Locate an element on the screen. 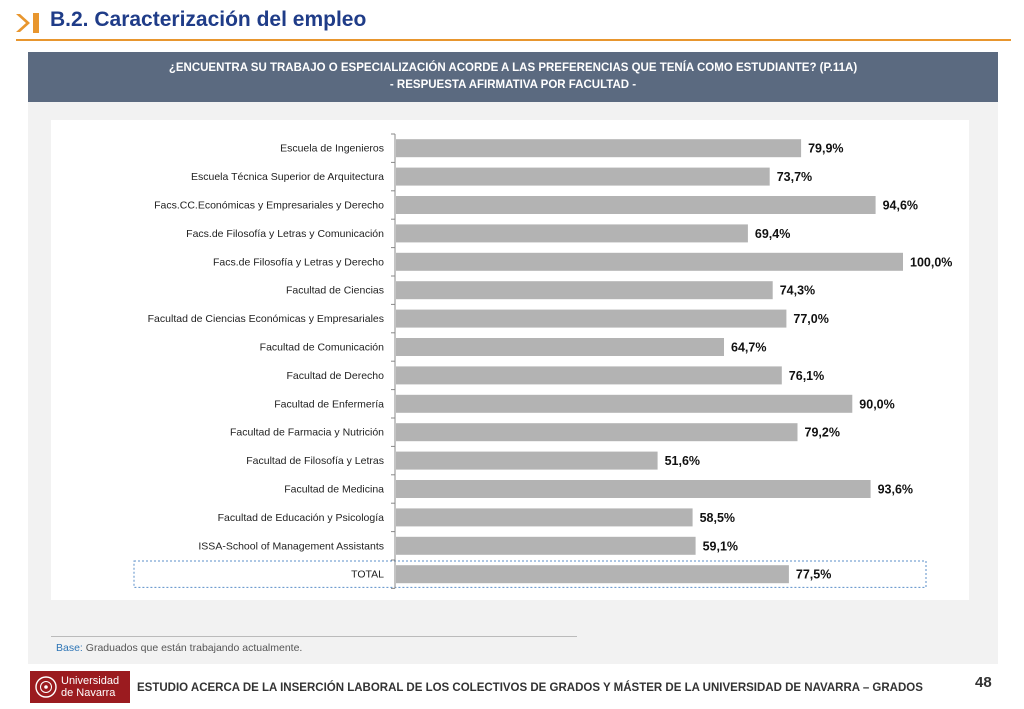 The image size is (1024, 709). logo-line-1: Universidad is located at coordinates (90, 681).